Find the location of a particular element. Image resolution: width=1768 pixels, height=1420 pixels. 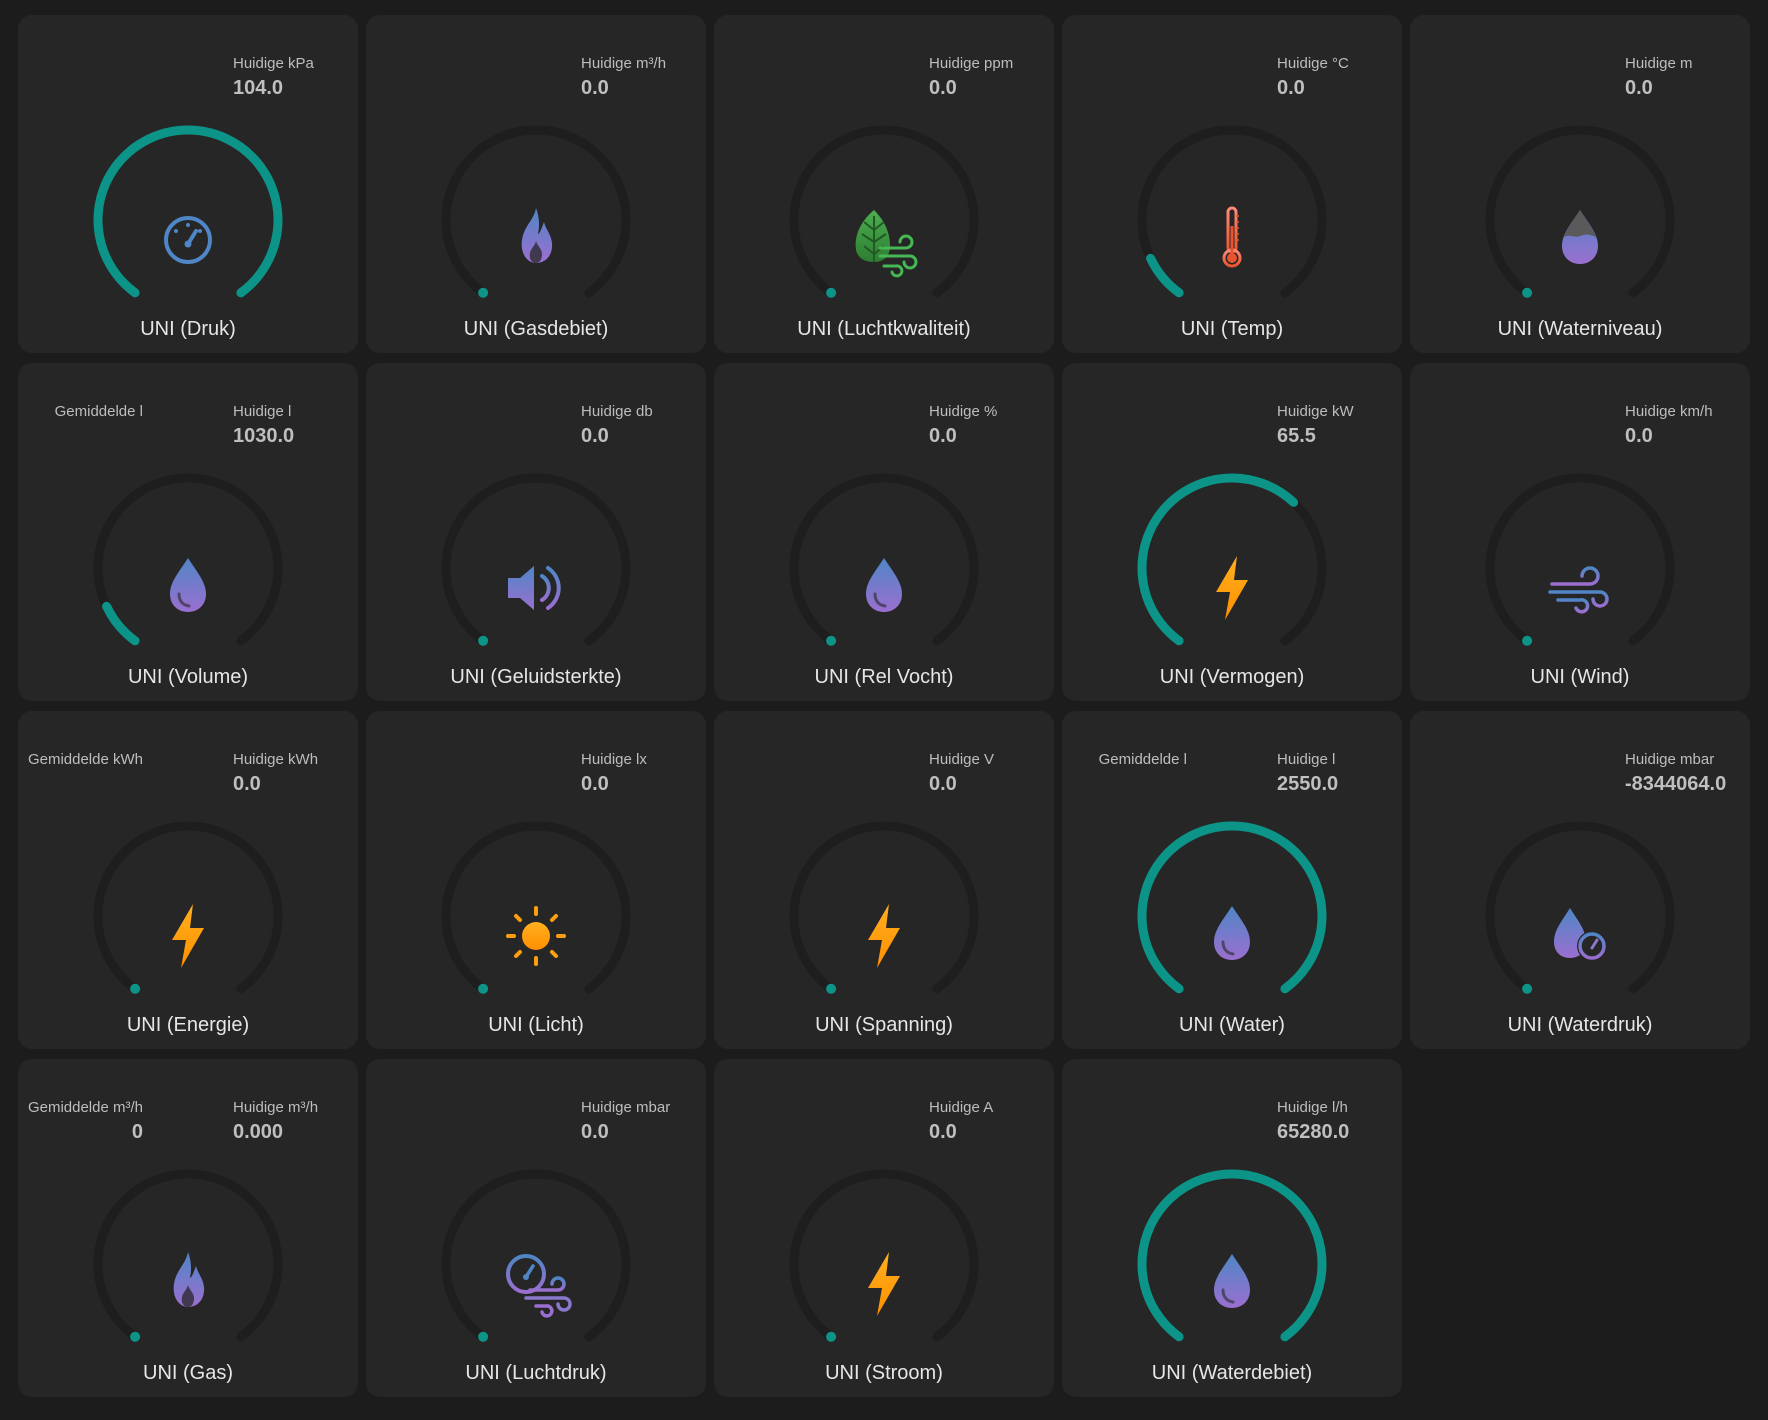

flame-icon-svg is located at coordinates (189, 1279).